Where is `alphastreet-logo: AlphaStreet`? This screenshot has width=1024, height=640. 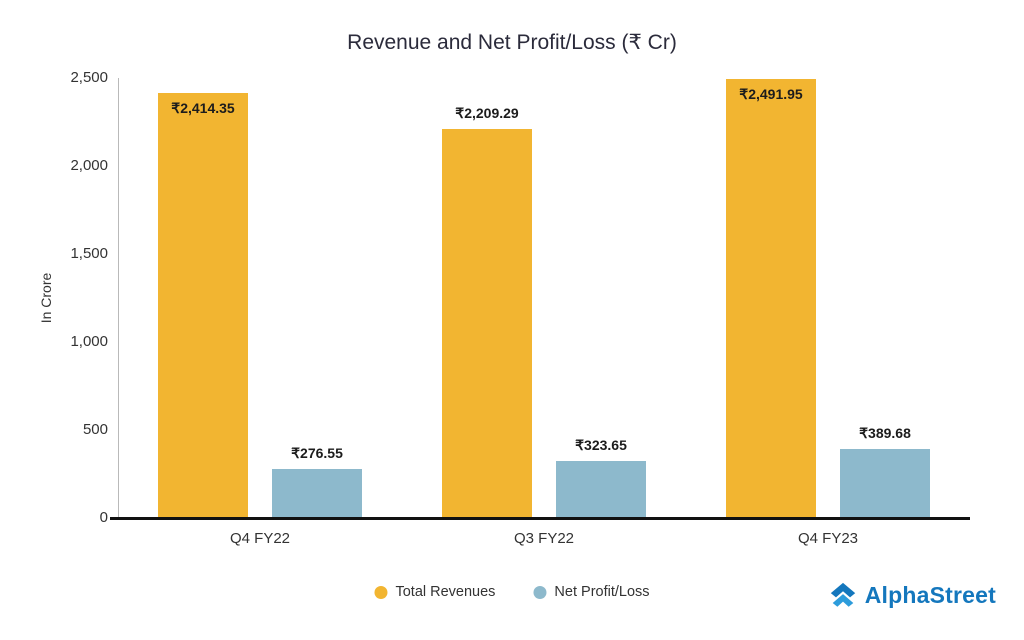 alphastreet-logo: AlphaStreet is located at coordinates (912, 595).